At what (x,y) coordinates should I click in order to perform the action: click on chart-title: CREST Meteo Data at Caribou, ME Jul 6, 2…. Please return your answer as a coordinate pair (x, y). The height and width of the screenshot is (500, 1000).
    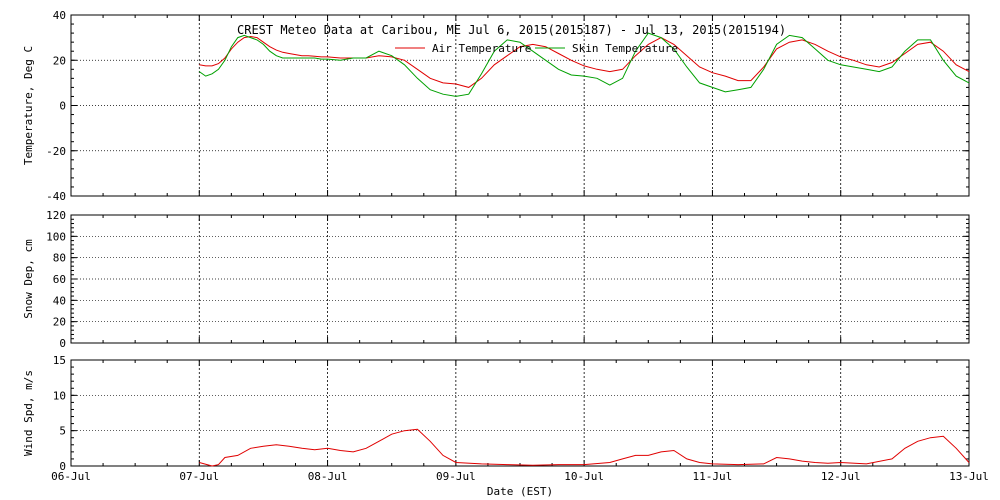
    Looking at the image, I should click on (511, 30).